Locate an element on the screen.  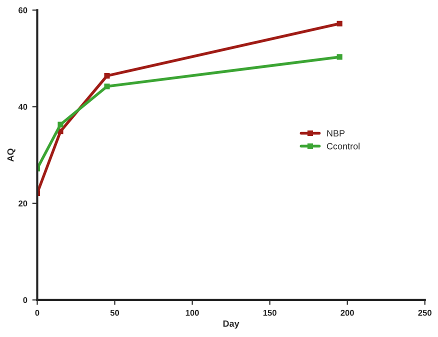
legend-label: Ccontrol is located at coordinates (343, 146).